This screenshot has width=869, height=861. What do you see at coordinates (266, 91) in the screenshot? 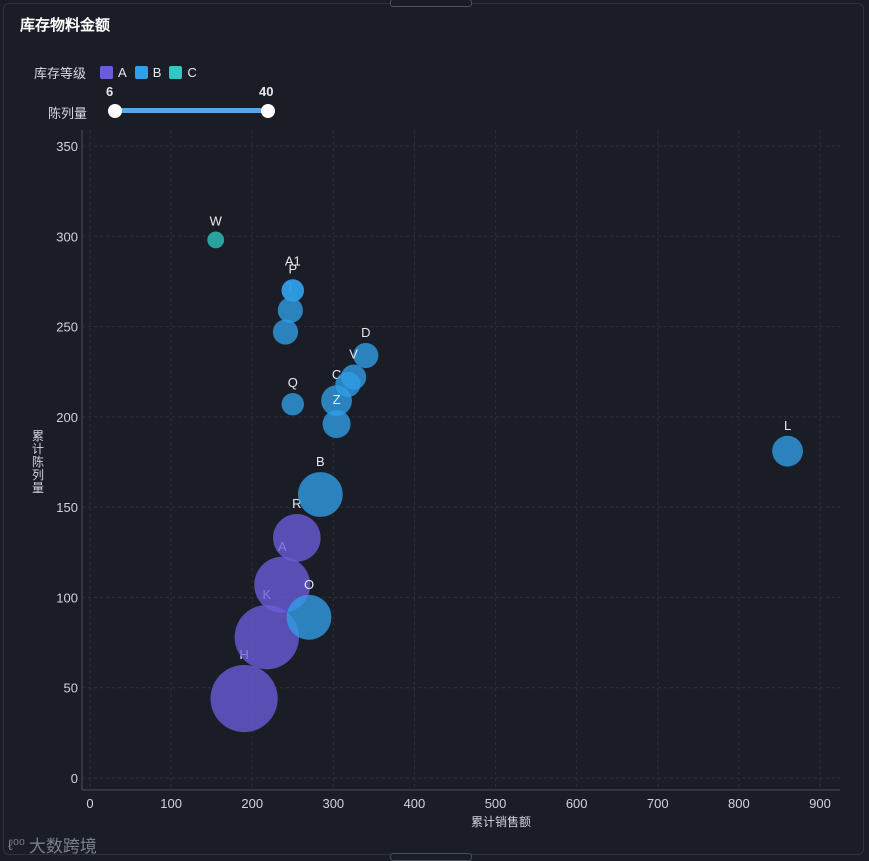
I see `slider-max-value: 40` at bounding box center [266, 91].